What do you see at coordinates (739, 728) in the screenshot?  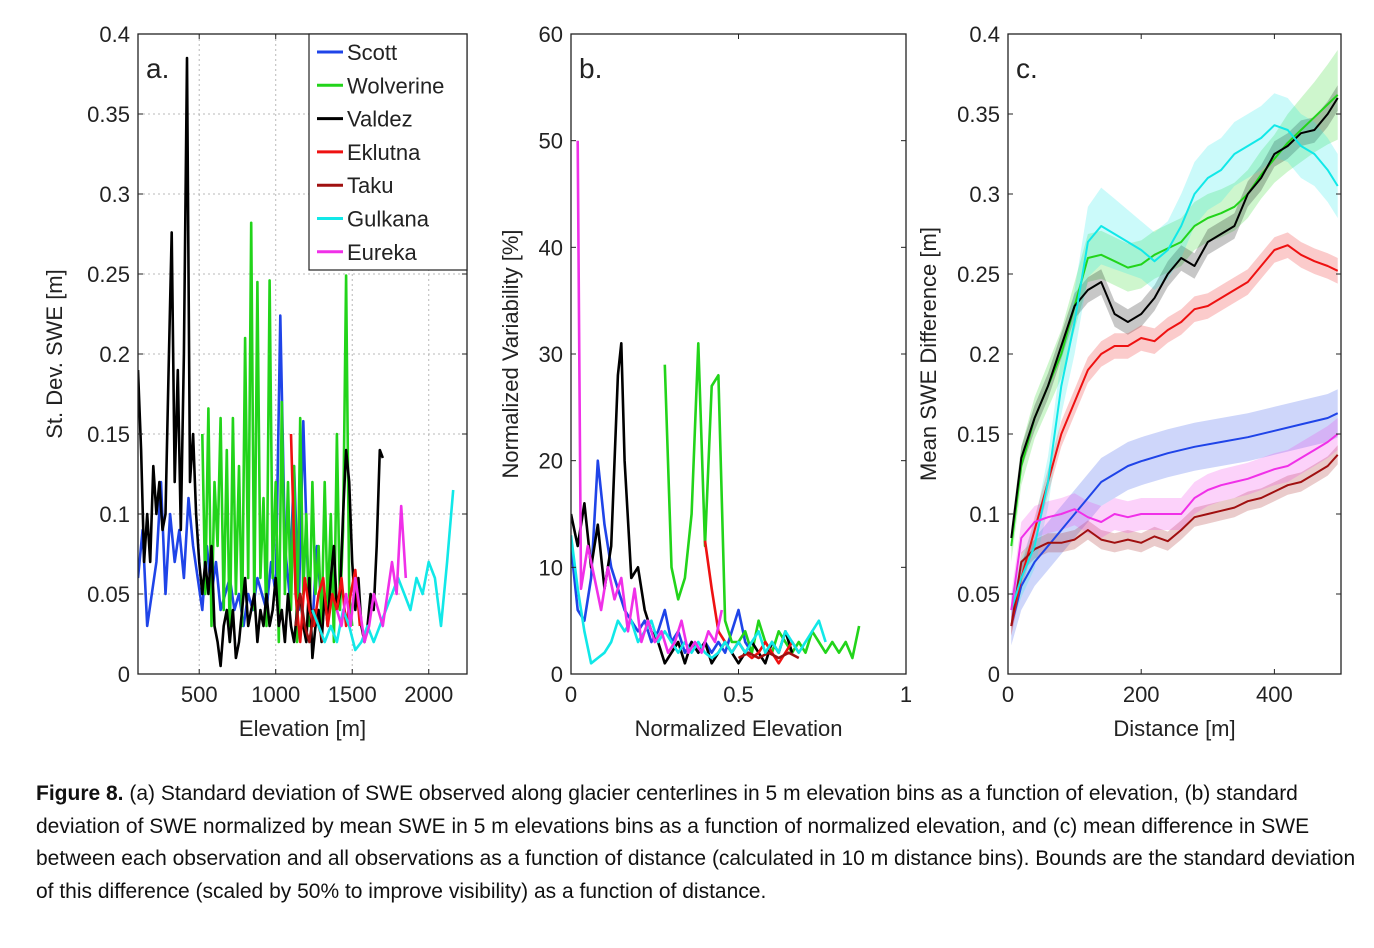 I see `x-axis-label: Normalized Elevation` at bounding box center [739, 728].